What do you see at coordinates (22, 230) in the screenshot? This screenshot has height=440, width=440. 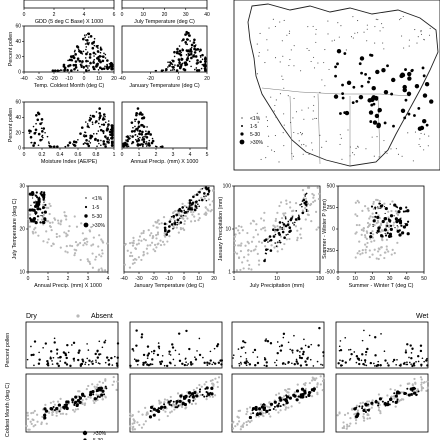 I see `y-tick-label: 20` at bounding box center [22, 230].